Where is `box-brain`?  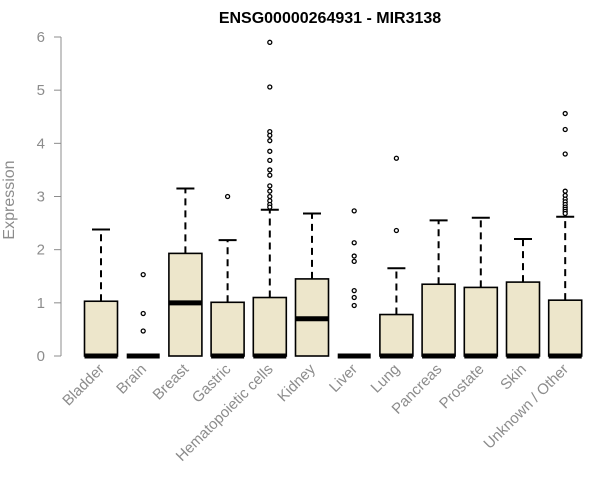
box-brain is located at coordinates (143, 315).